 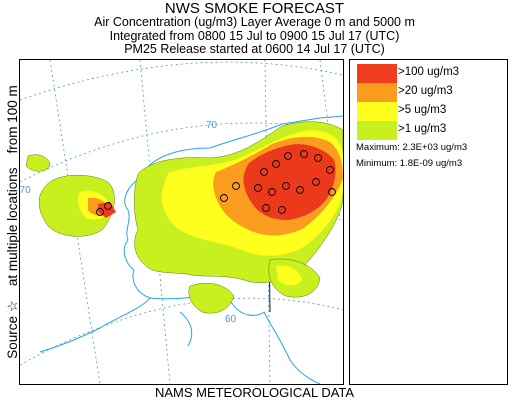 What do you see at coordinates (429, 72) in the screenshot?
I see `legend-label-100: >100 ug/m3` at bounding box center [429, 72].